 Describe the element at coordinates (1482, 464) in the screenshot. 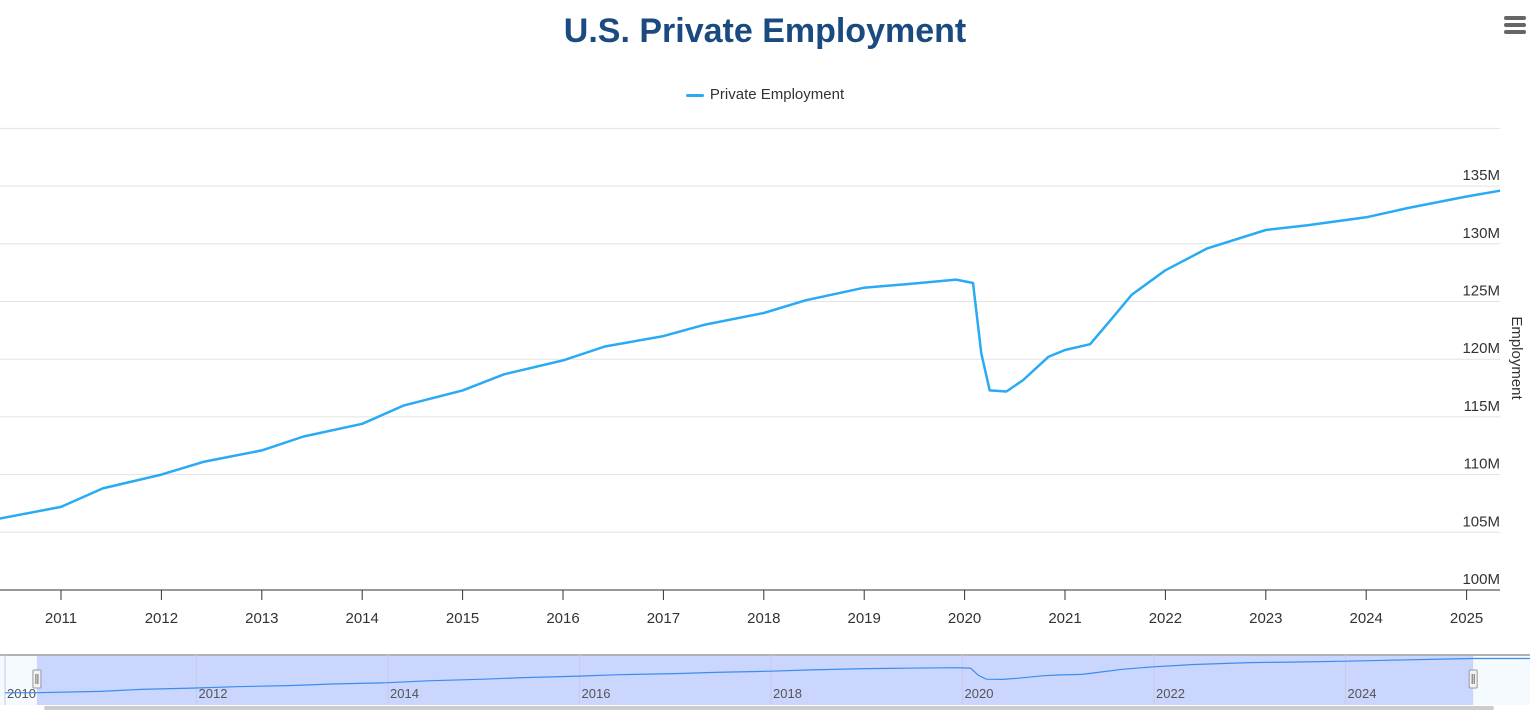

I see `y-tick-label: 110M` at that location.